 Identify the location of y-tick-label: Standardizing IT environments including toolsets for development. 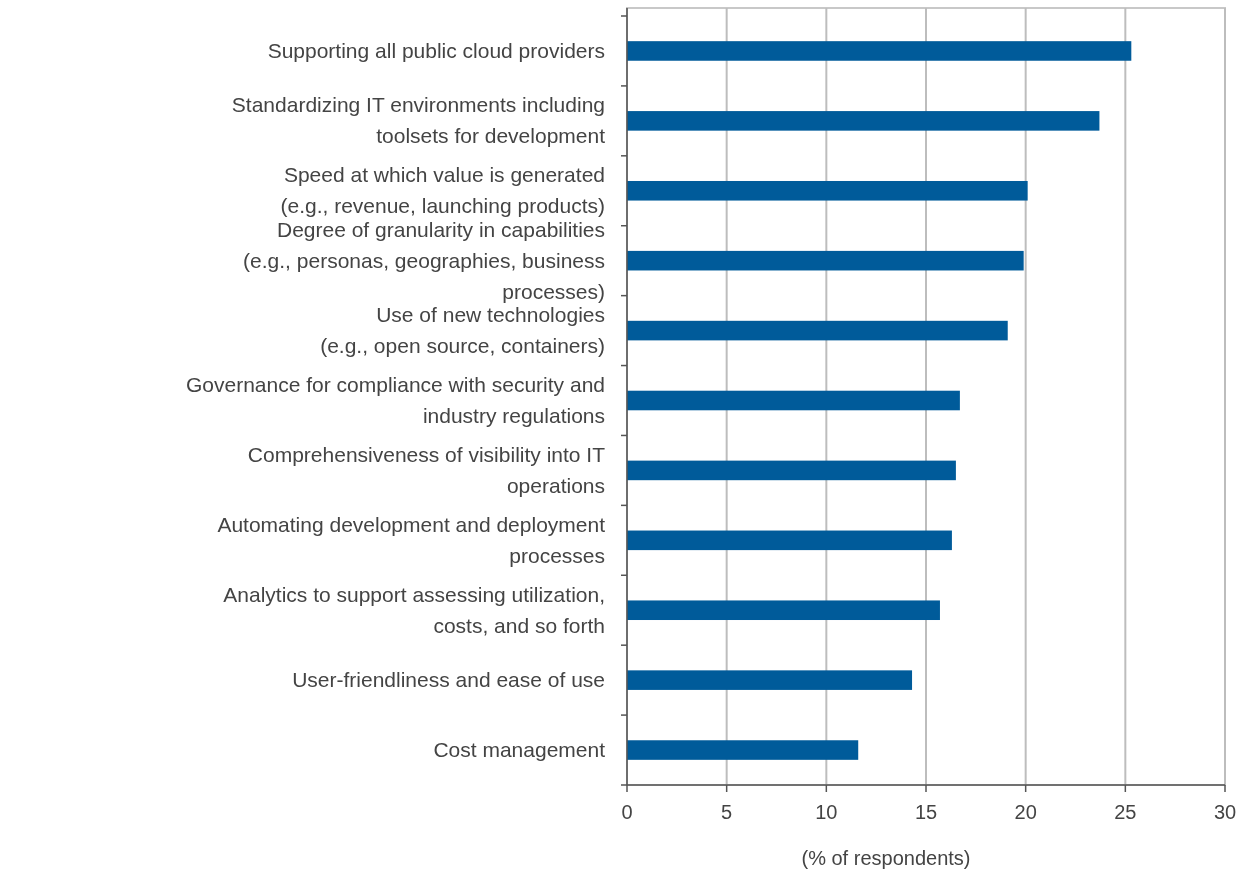
(418, 120).